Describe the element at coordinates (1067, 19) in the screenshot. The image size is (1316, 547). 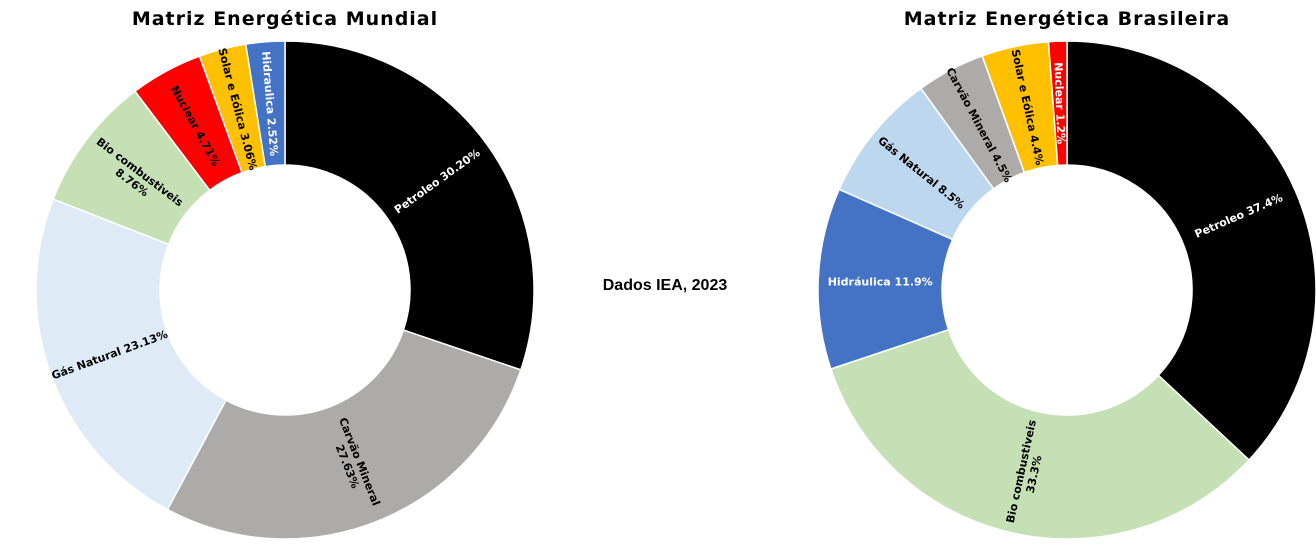
I see `chart-title-brasileira: Matriz Energética Brasileira` at that location.